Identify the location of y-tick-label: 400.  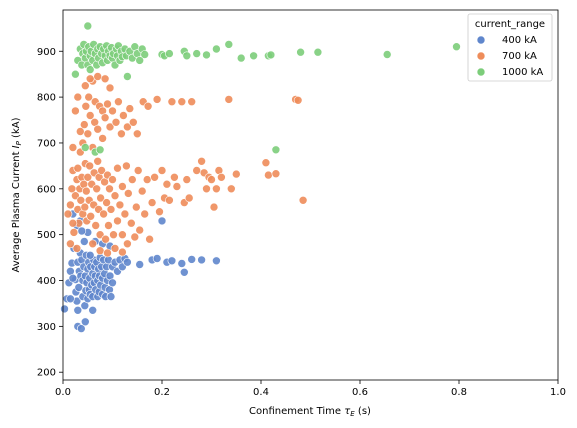
(46, 281).